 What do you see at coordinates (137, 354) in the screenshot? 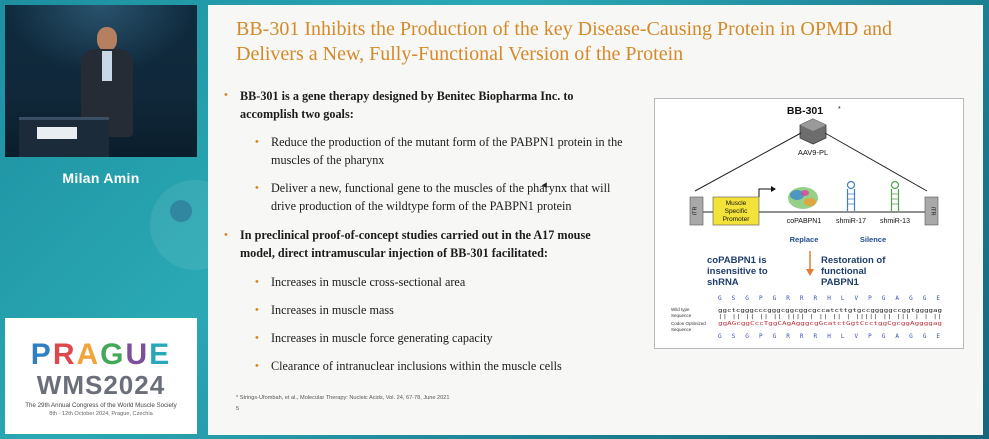
I see `logo-letter: U` at bounding box center [137, 354].